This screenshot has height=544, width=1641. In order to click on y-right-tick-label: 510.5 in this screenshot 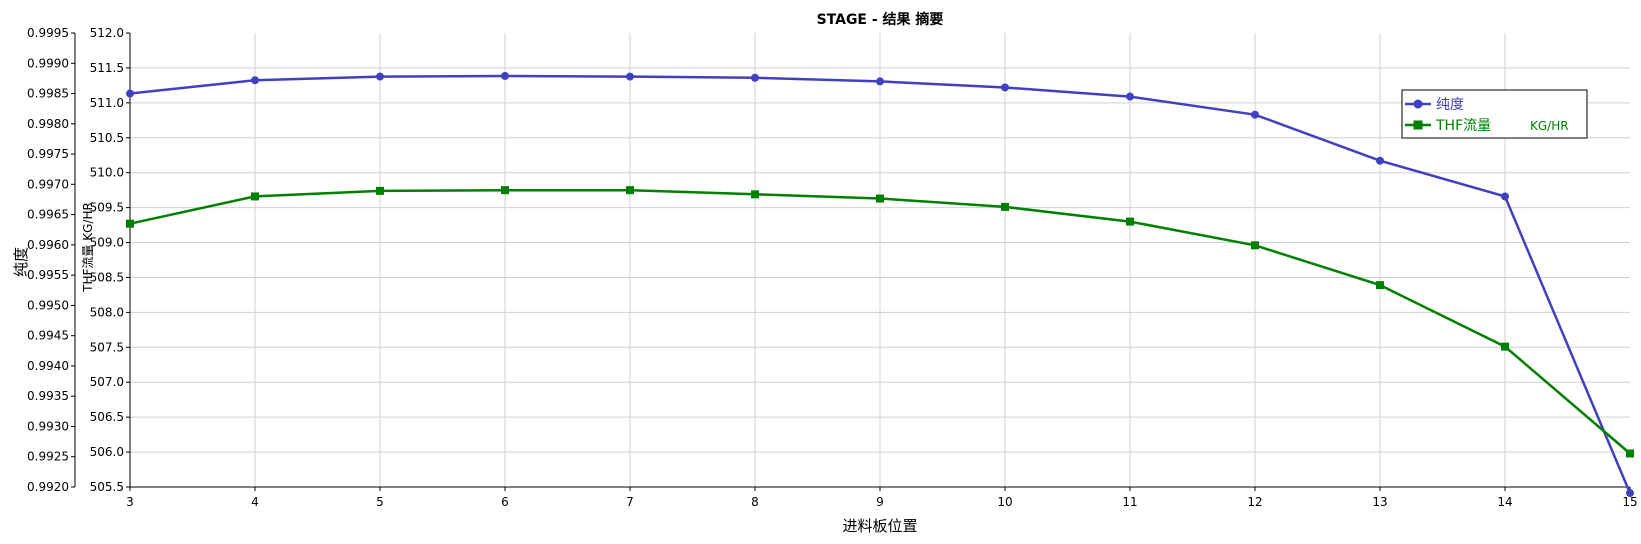, I will do `click(107, 138)`.